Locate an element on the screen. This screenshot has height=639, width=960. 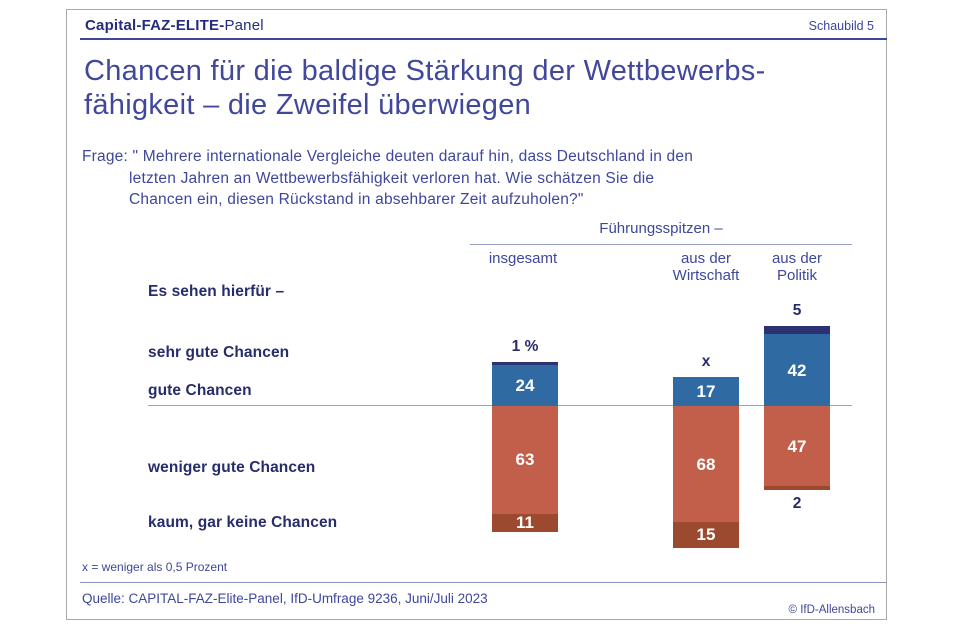
column-group-header: Führungsspitzen – is located at coordinates (661, 228).